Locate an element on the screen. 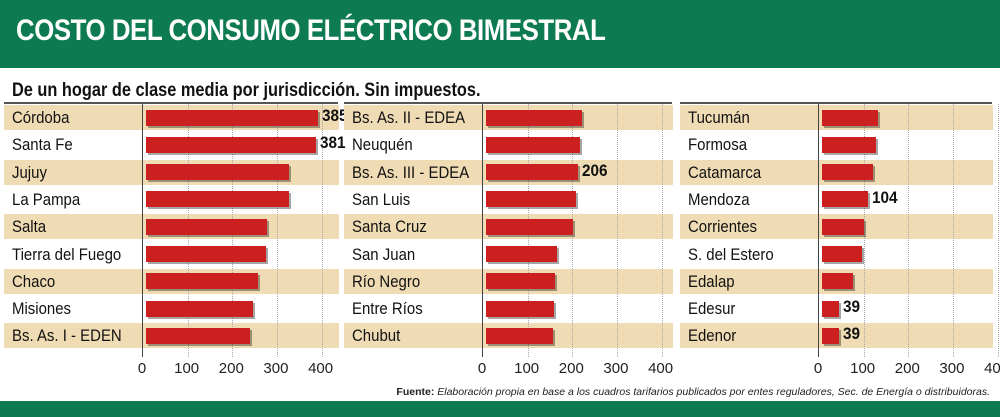 Image resolution: width=1000 pixels, height=417 pixels. chart-title: COSTO DEL CONSUMO ELÉCTRICO BIMESTRAL is located at coordinates (311, 30).